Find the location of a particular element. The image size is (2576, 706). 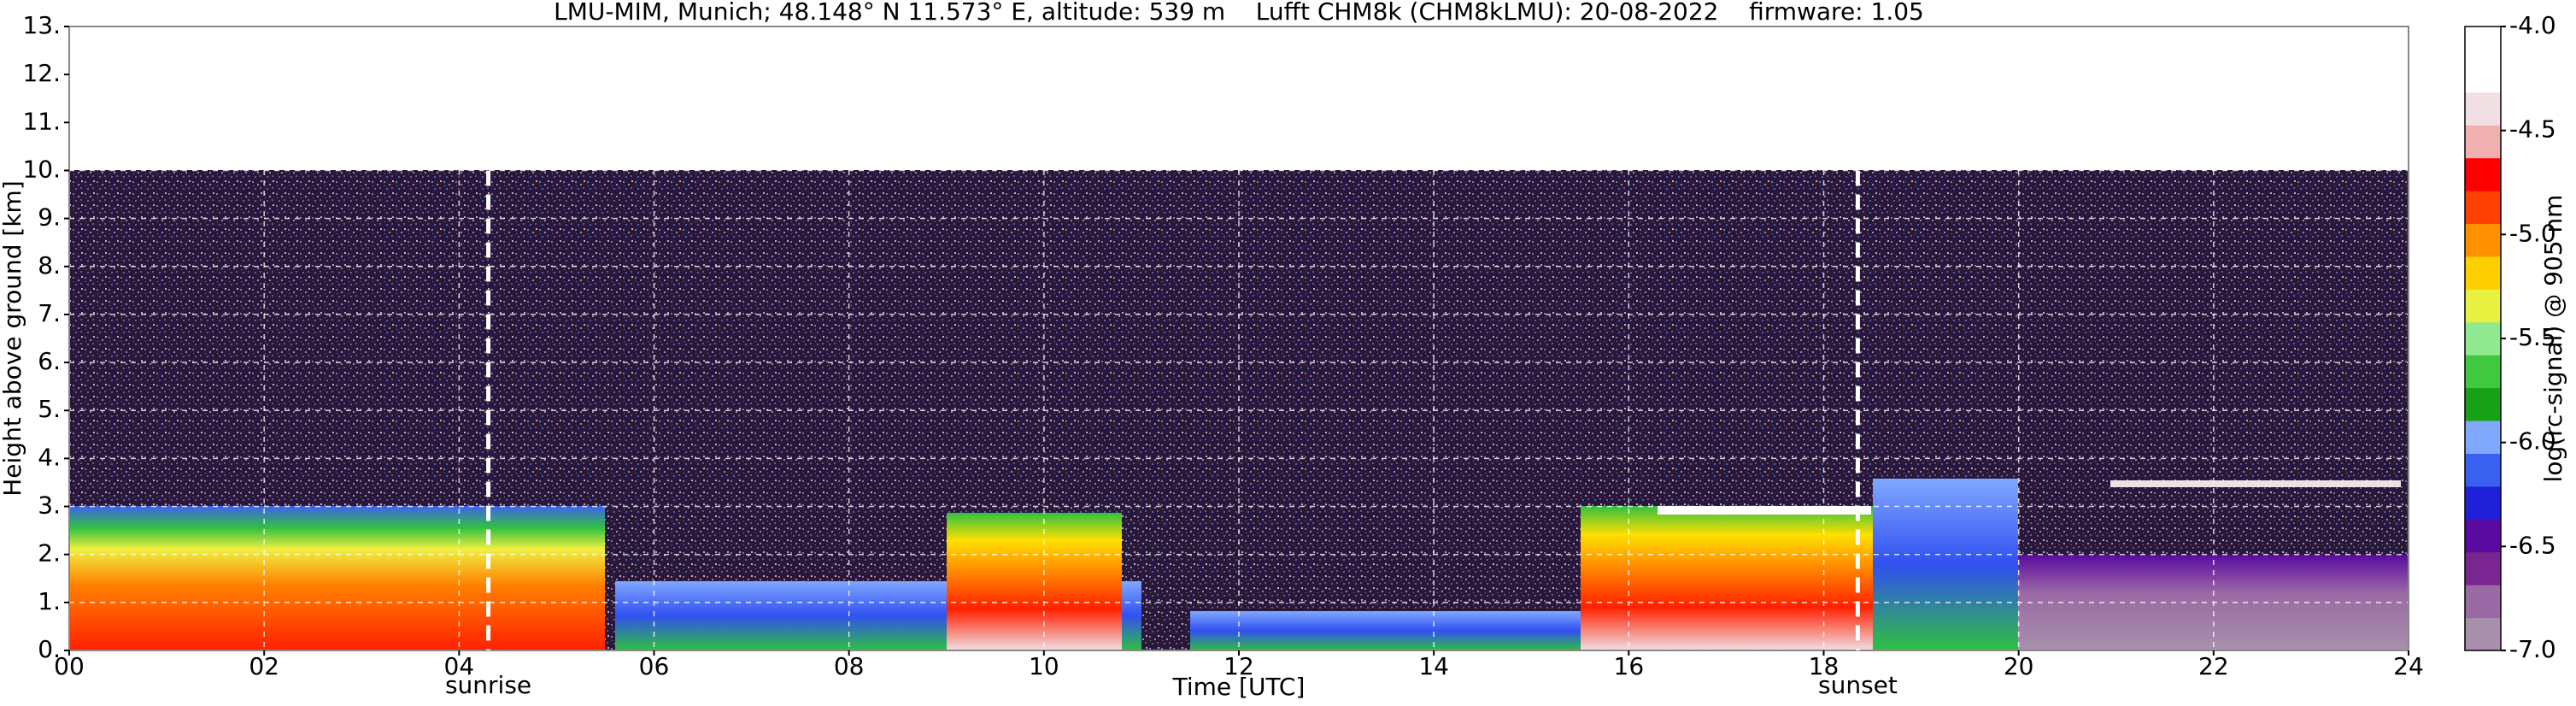

x-tick-label: 00 is located at coordinates (69, 666).